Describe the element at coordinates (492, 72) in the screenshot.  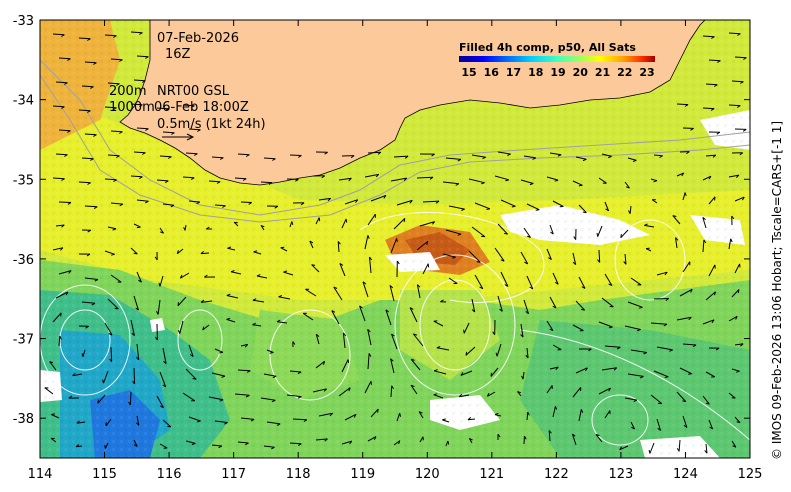
I see `colorbar-tick-label: 16` at that location.